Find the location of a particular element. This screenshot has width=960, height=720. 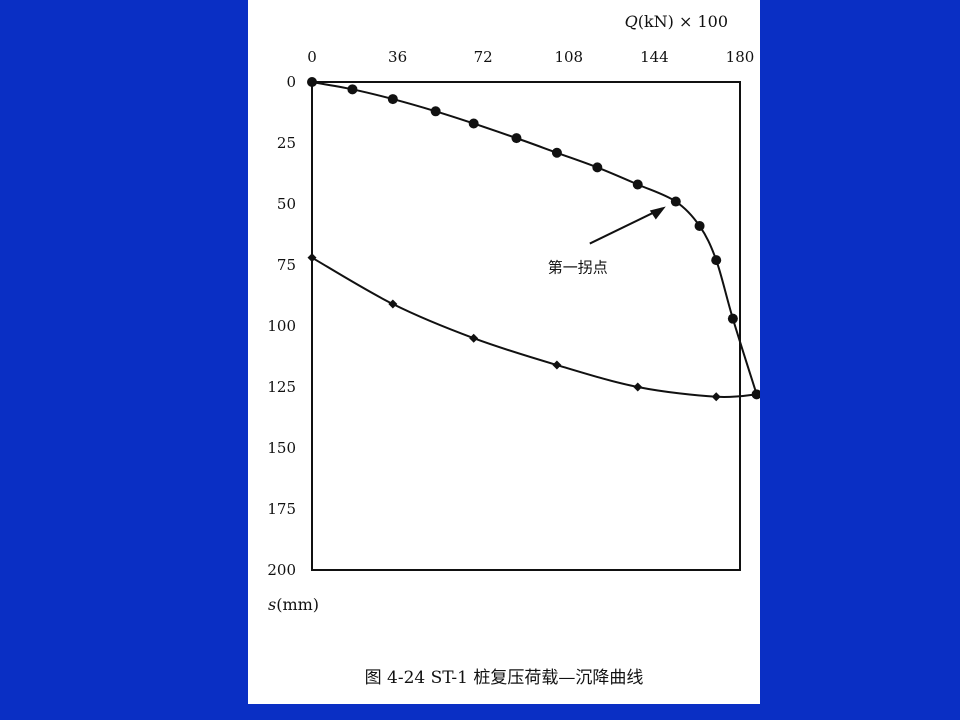

x-tick-label: 144 is located at coordinates (654, 57).